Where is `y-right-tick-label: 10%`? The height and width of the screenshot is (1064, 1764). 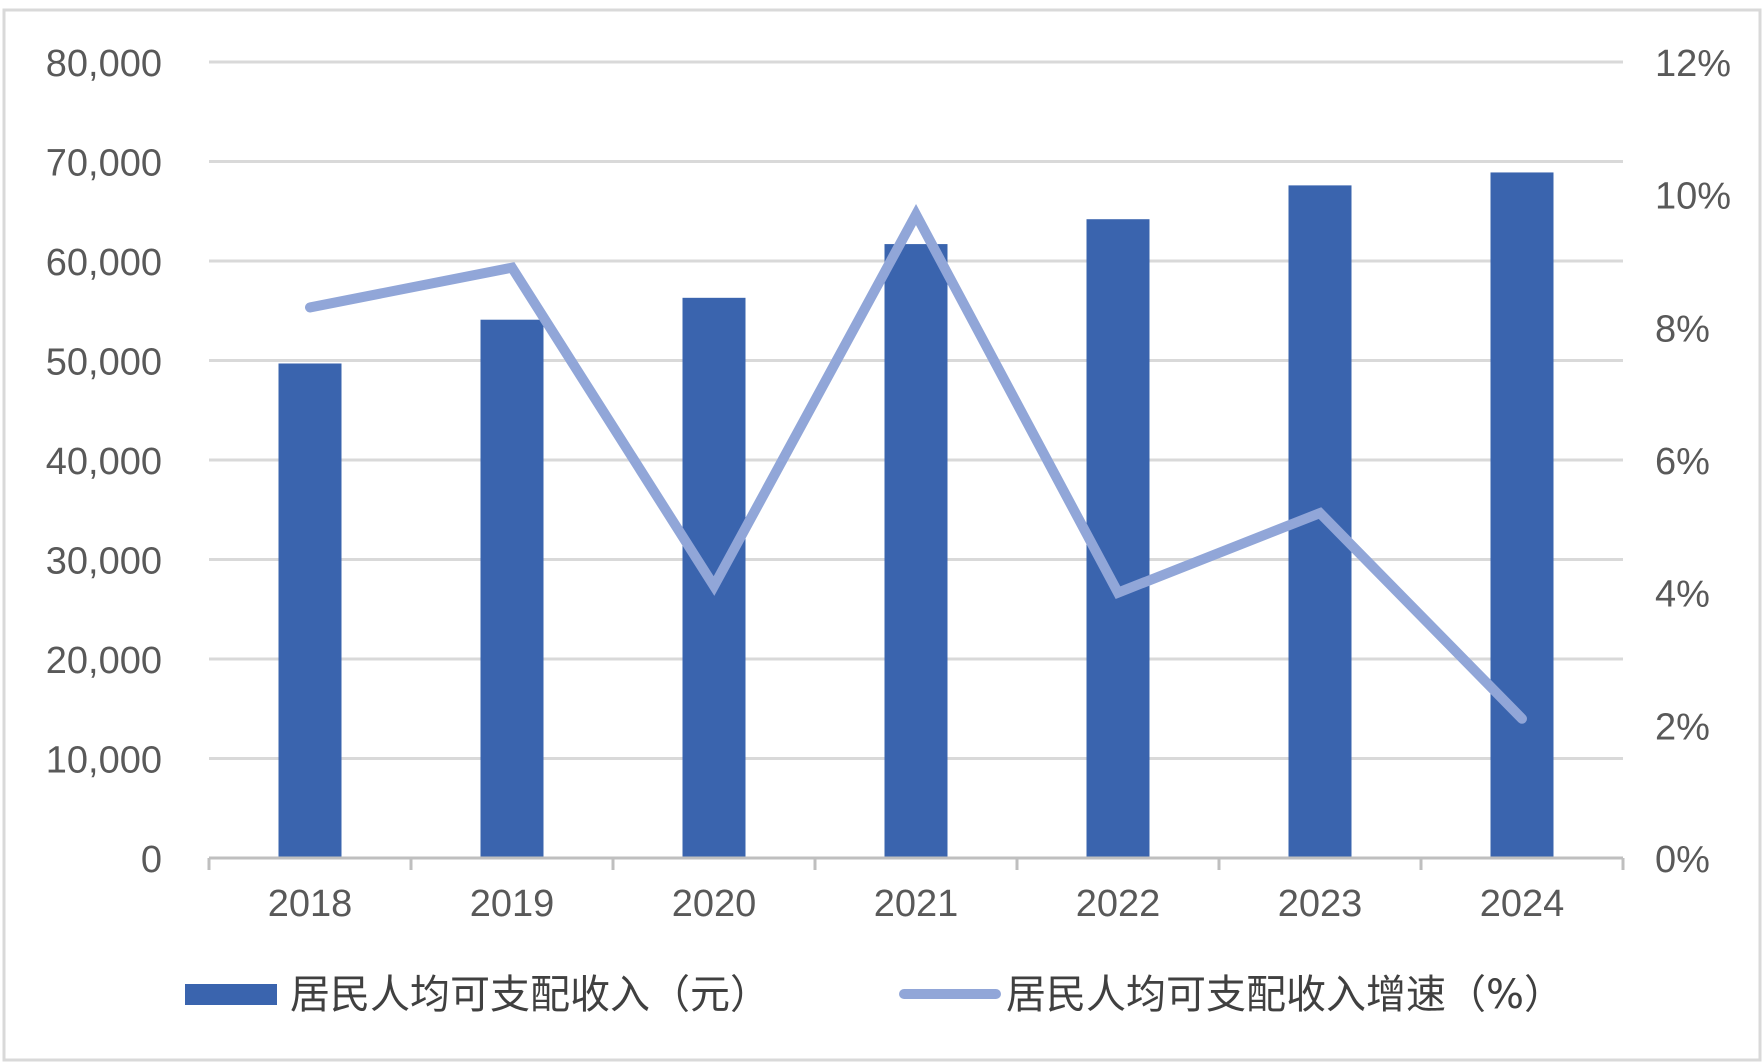
y-right-tick-label: 10% is located at coordinates (1693, 197).